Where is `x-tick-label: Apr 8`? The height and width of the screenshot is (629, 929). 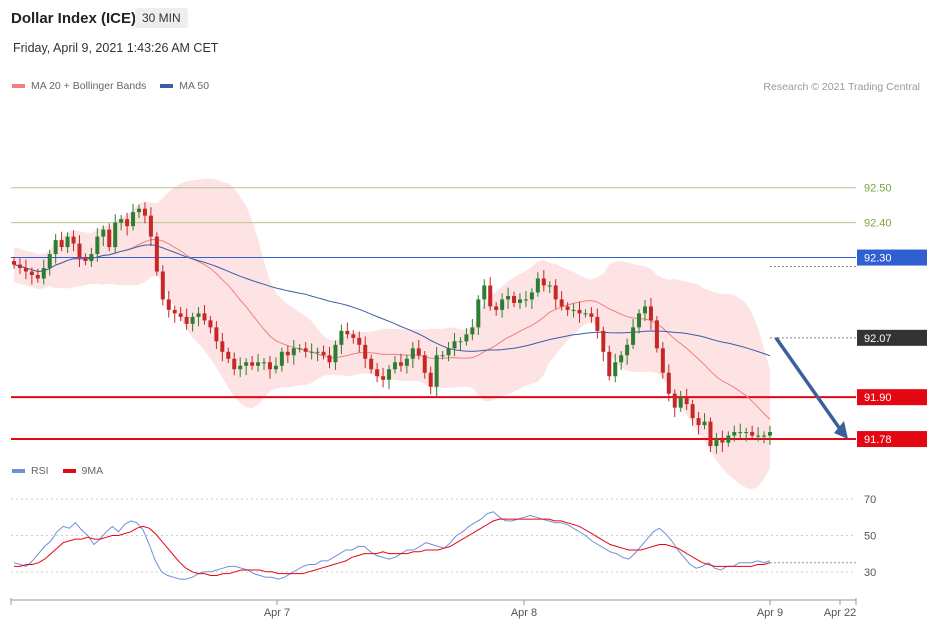
x-tick-label: Apr 8 is located at coordinates (524, 613).